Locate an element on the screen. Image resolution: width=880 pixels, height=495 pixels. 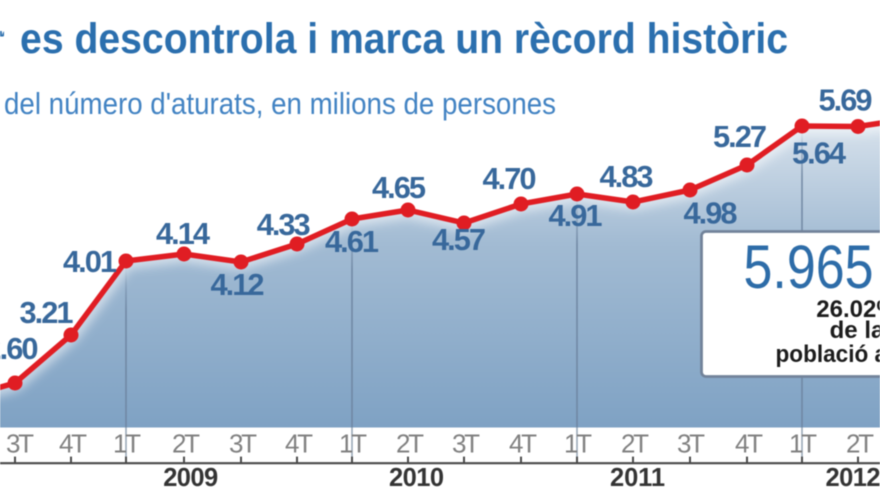
svg-text: 5.27 is located at coordinates (740, 136).